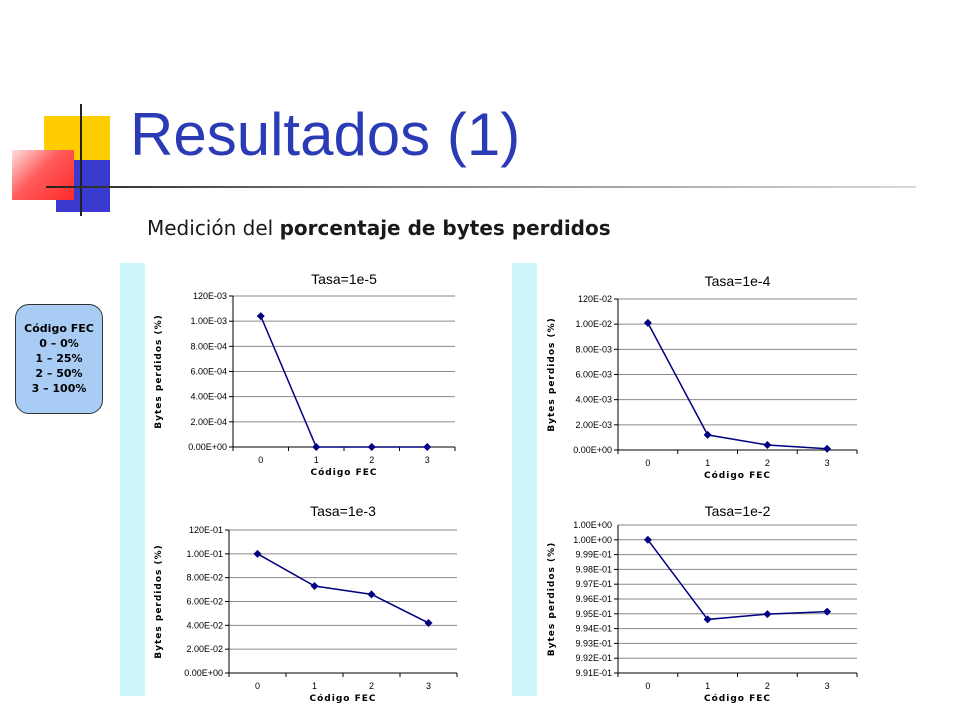 The width and height of the screenshot is (960, 720). What do you see at coordinates (593, 673) in the screenshot?
I see `y-tick-label: 9.91E-01` at bounding box center [593, 673].